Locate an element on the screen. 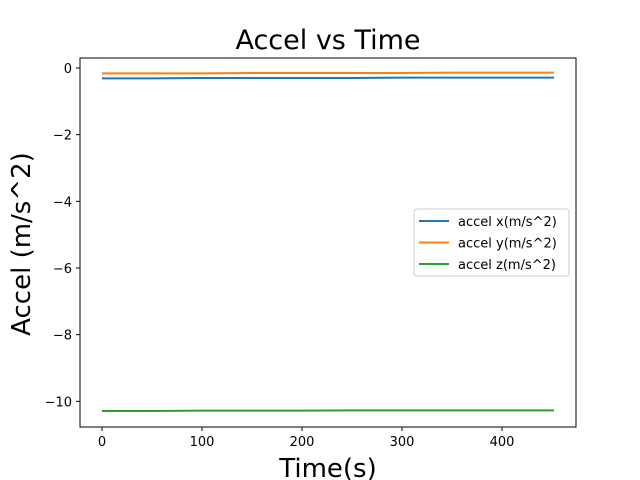 This screenshot has height=480, width=640. legend-label-1: accel x(m/s^2) is located at coordinates (507, 222).